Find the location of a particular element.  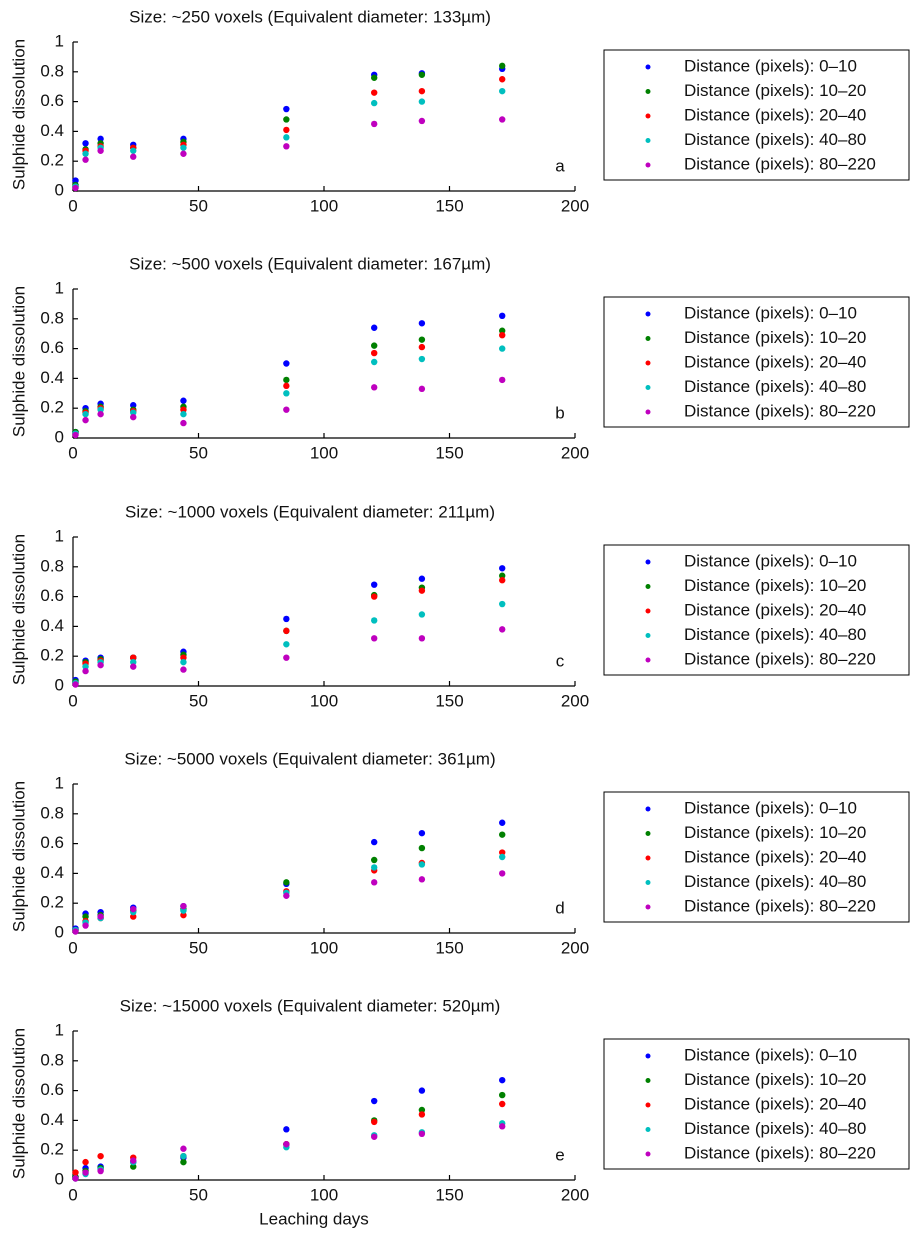

panel-label: d is located at coordinates (559, 907).